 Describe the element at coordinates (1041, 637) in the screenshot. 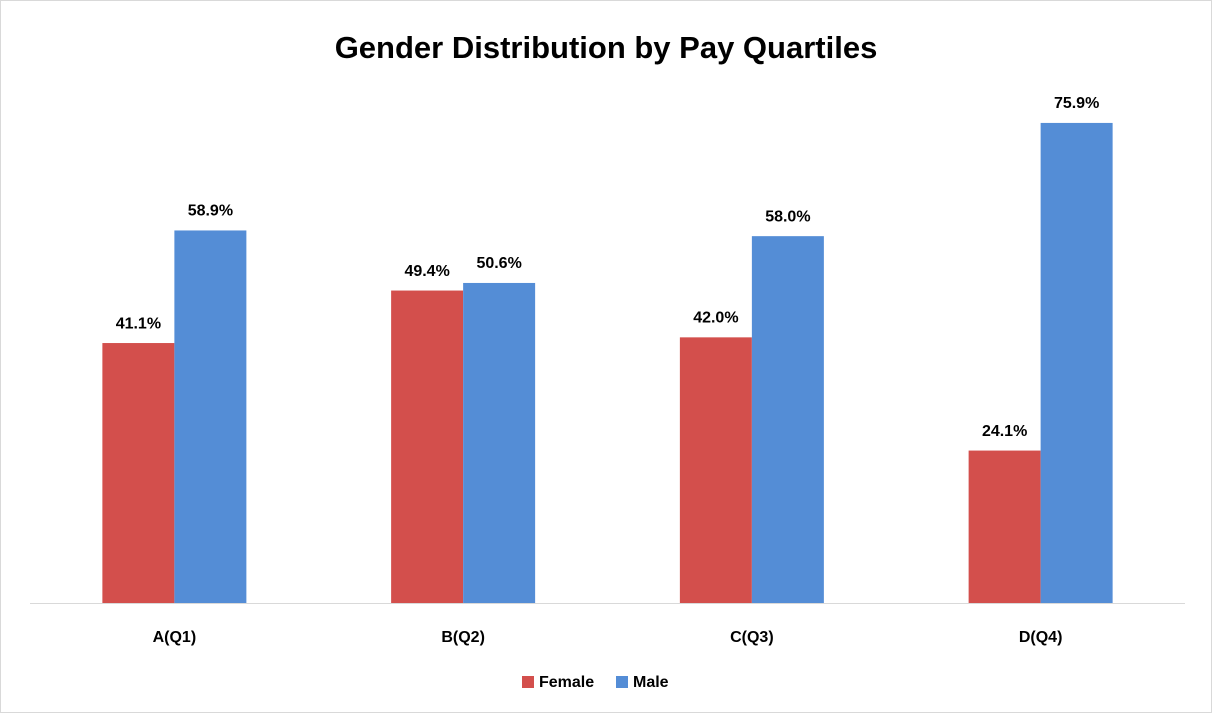

I see `x-tick-label: D(Q4)` at that location.